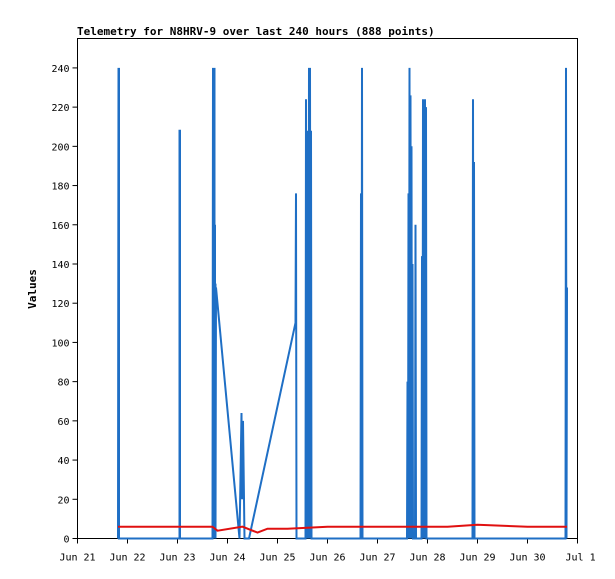 This screenshot has width=615, height=579. Describe the element at coordinates (527, 558) in the screenshot. I see `x-tick-label: Jun 30` at that location.